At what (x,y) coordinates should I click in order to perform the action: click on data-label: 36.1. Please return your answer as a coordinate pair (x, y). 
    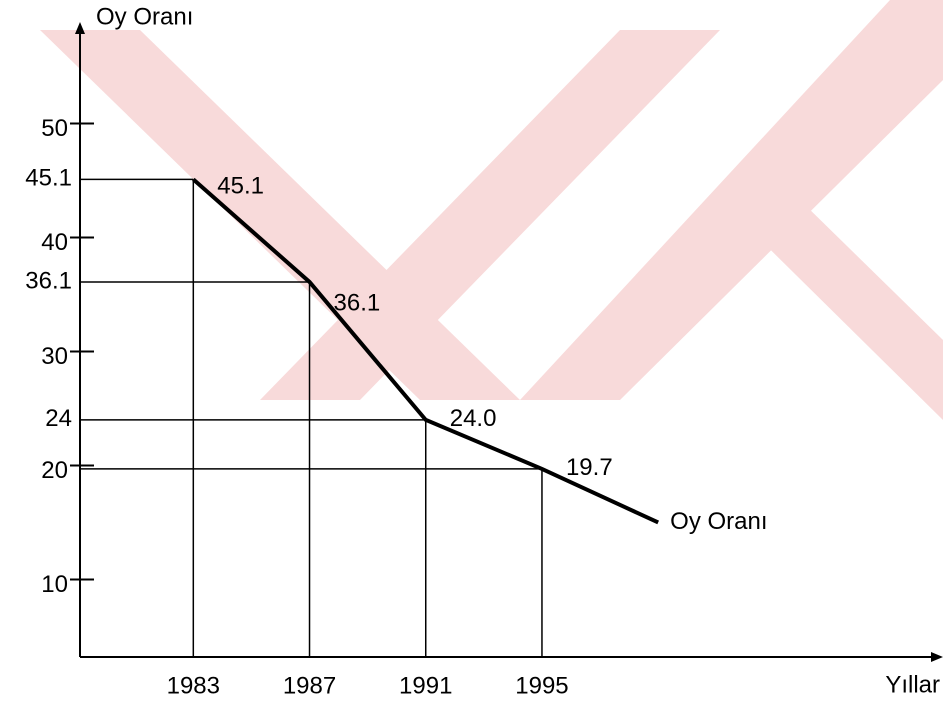
    Looking at the image, I should click on (357, 302).